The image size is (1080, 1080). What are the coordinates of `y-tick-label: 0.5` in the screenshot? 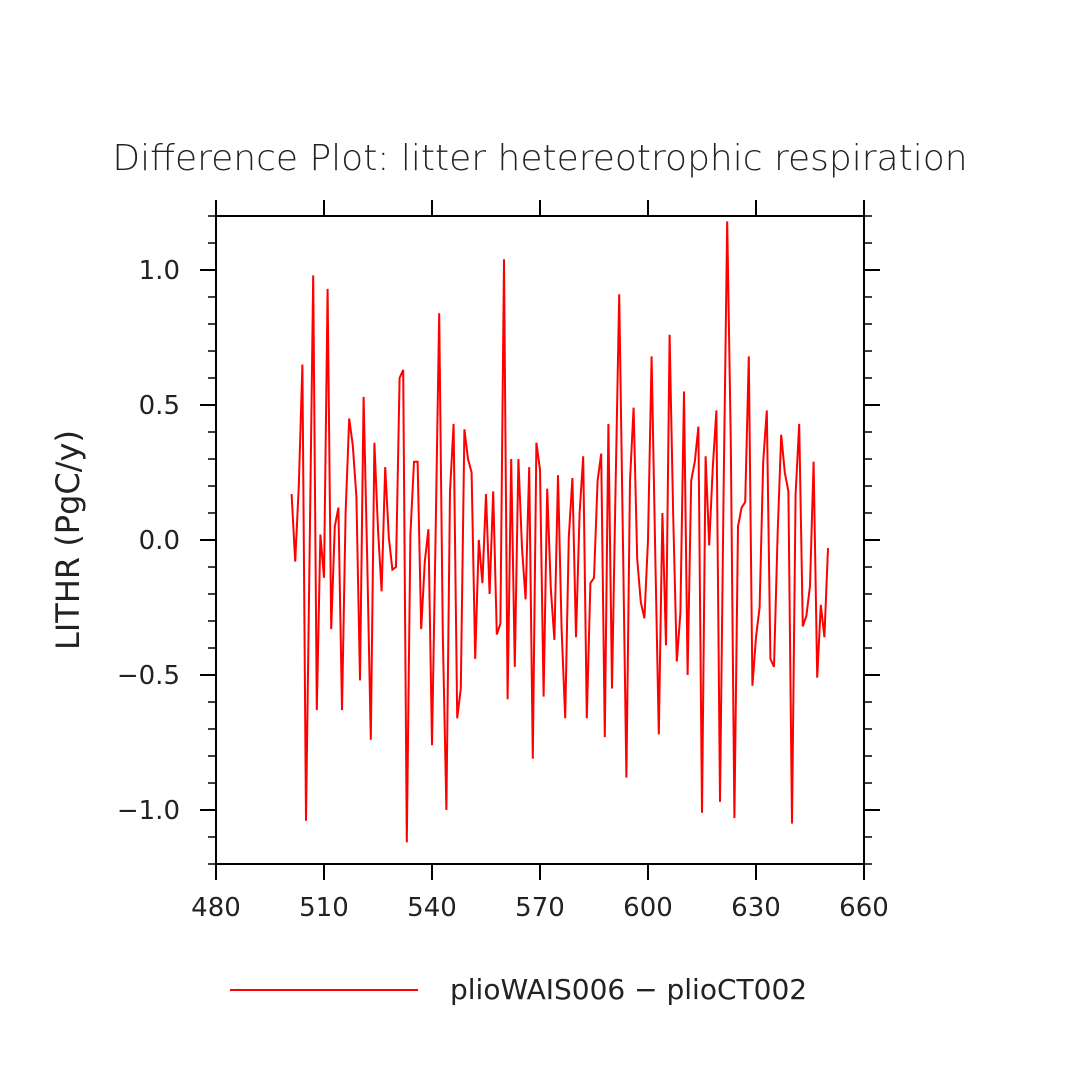 It's located at (159, 406).